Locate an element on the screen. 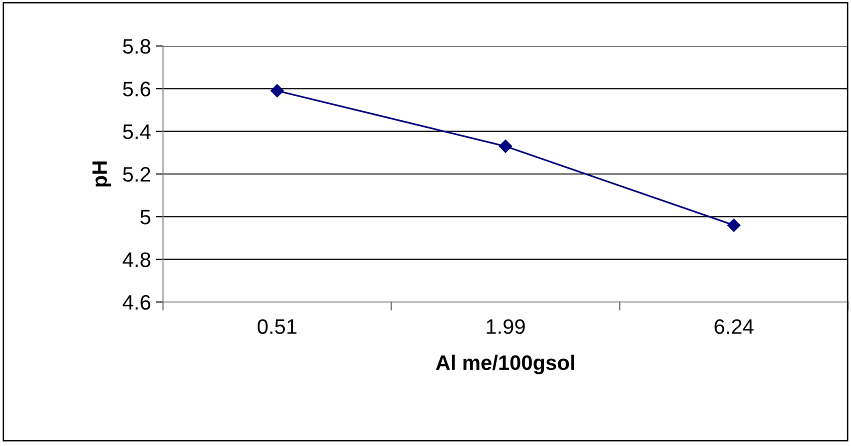 This screenshot has height=446, width=851. y-tick-label: 5.4 is located at coordinates (137, 132).